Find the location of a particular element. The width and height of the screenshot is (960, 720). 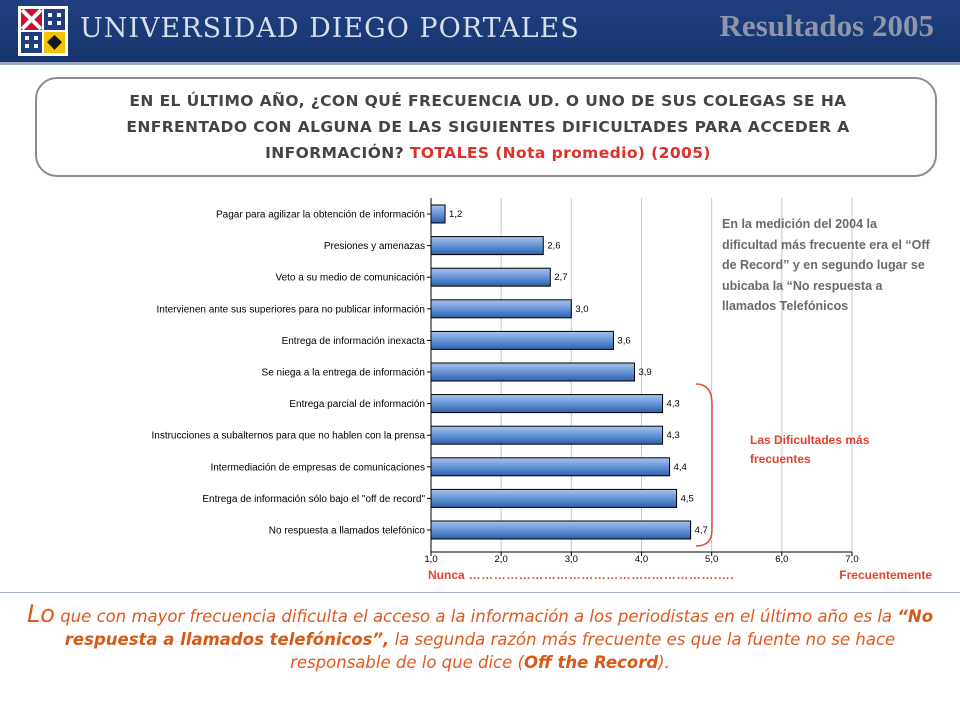

value-label: 4,5 is located at coordinates (687, 498).